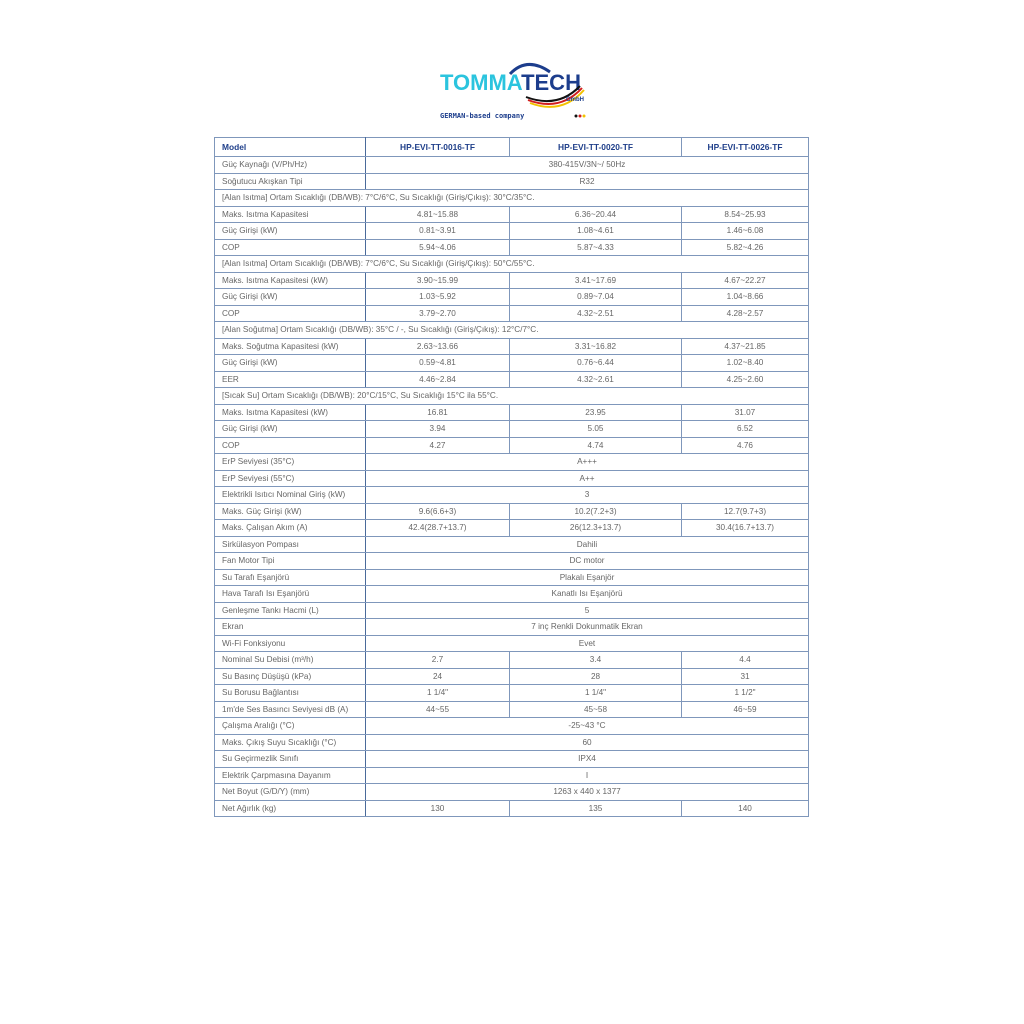  What do you see at coordinates (290, 544) in the screenshot?
I see `row-label: Sirkülasyon Pompası` at bounding box center [290, 544].